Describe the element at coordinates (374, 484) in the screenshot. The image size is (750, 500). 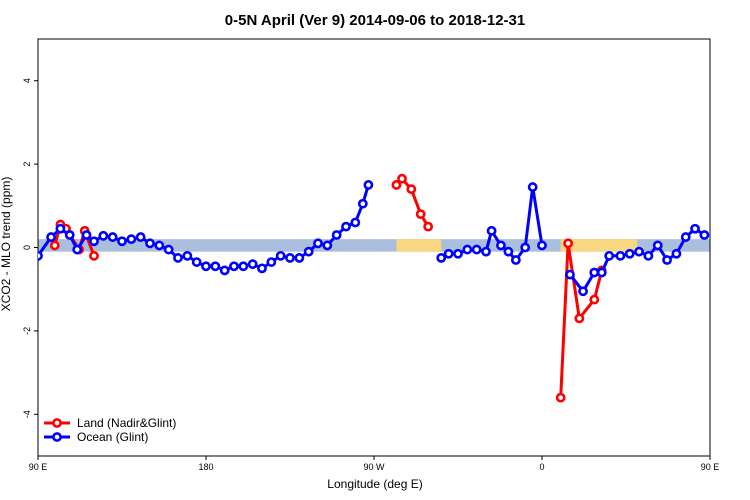
I see `x-axis-label: Longitude (deg E)` at that location.